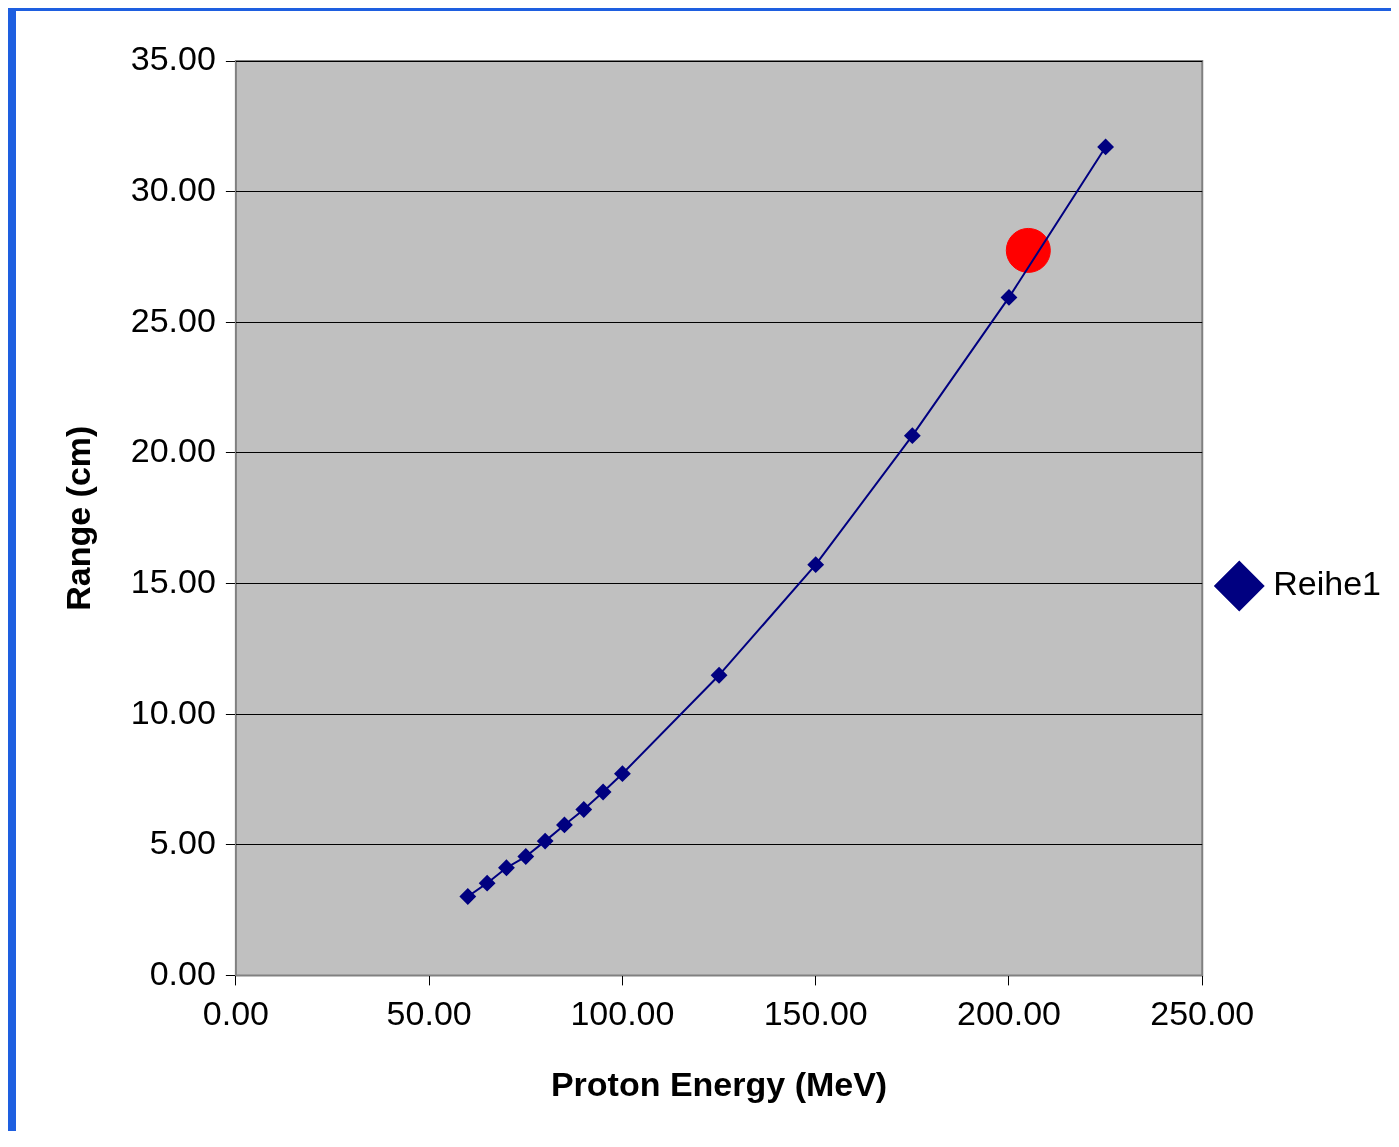  What do you see at coordinates (182, 842) in the screenshot?
I see `y-tick-label: 5.00` at bounding box center [182, 842].